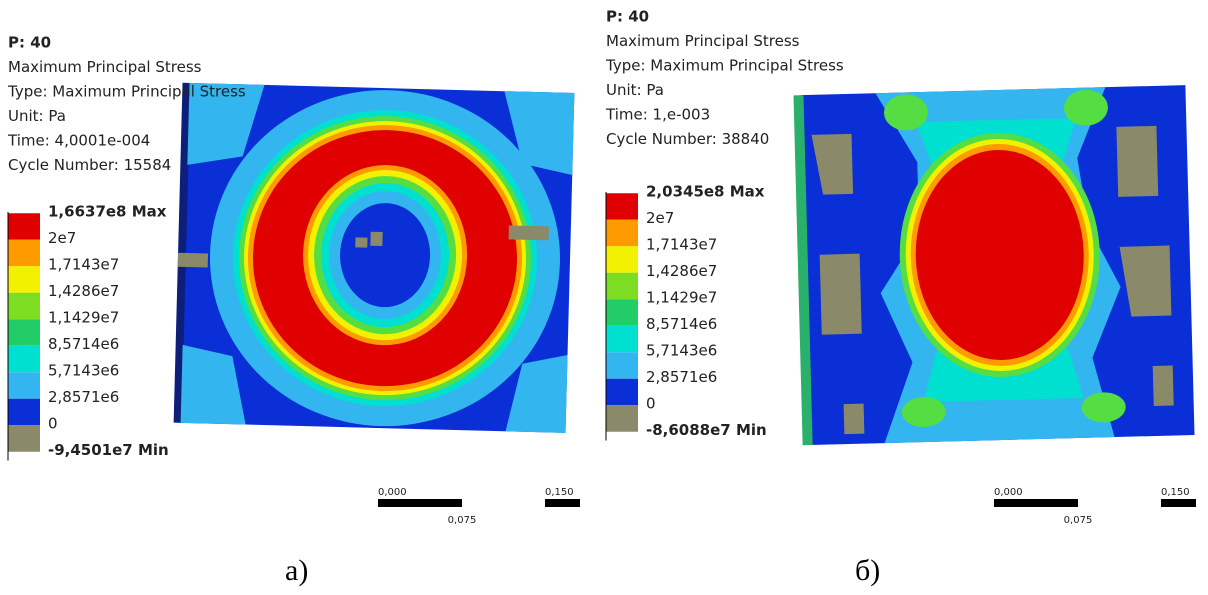  What do you see at coordinates (89, 165) in the screenshot?
I see `header-line: Cycle Number: 15584` at bounding box center [89, 165].